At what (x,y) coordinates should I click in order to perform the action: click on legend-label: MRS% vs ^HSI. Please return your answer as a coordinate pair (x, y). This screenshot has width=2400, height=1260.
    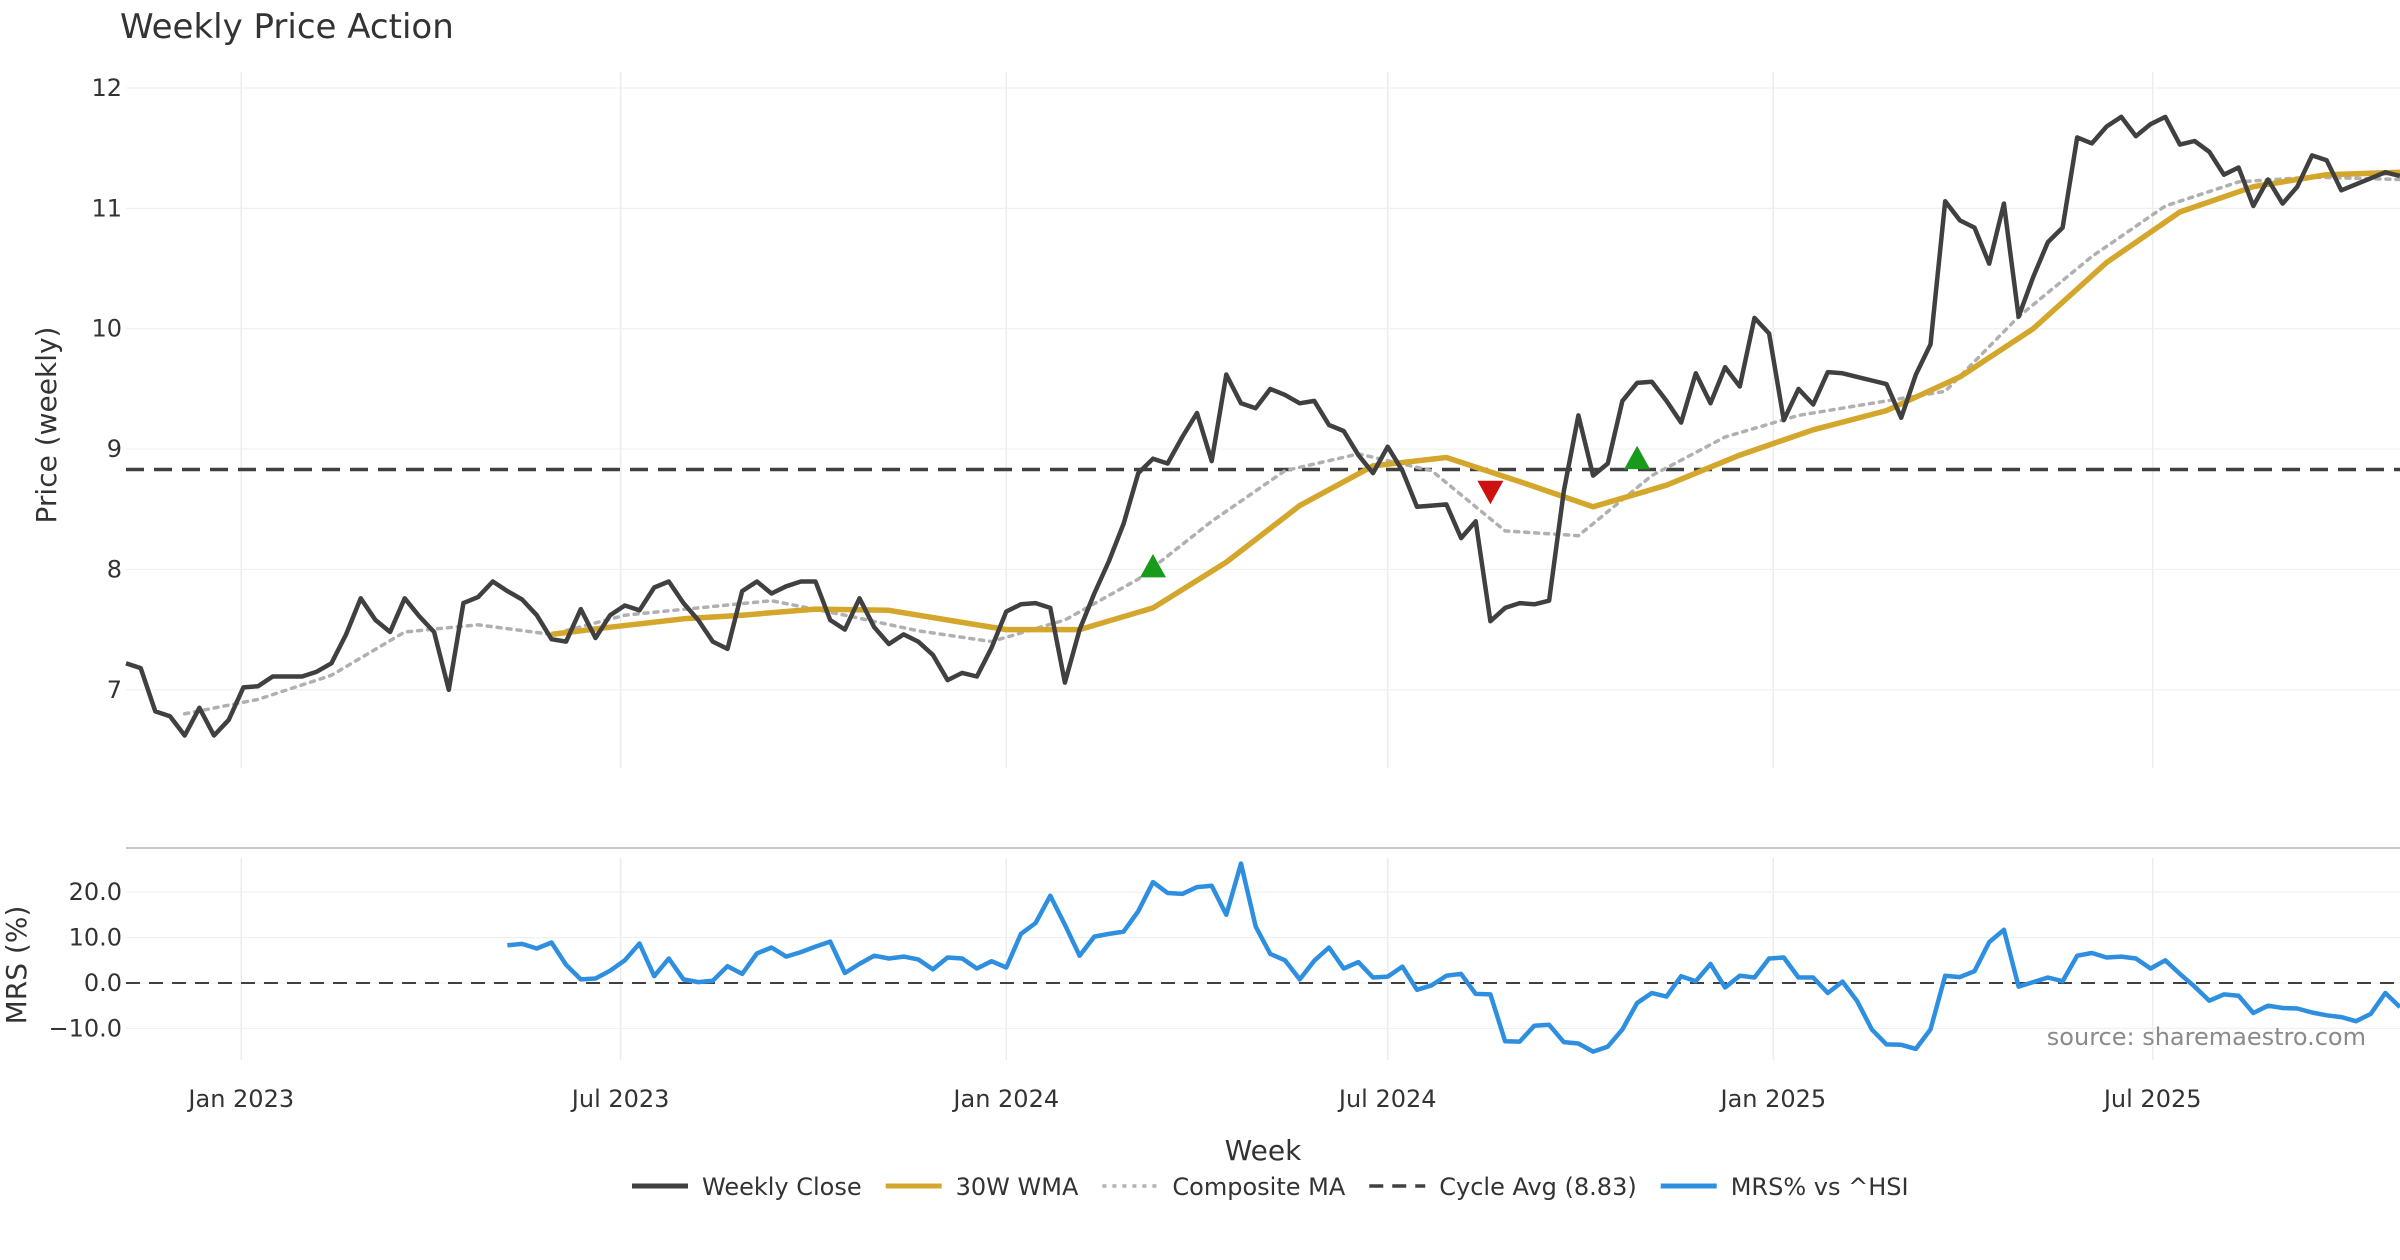
    Looking at the image, I should click on (1820, 1187).